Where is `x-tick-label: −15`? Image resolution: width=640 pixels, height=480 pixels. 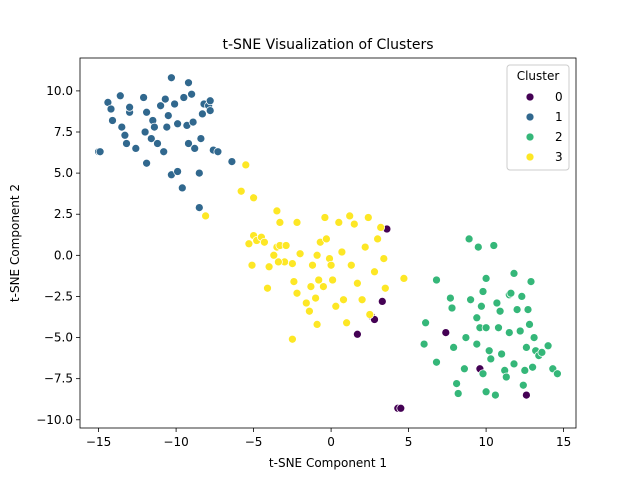 x-tick-label: −15 is located at coordinates (98, 442).